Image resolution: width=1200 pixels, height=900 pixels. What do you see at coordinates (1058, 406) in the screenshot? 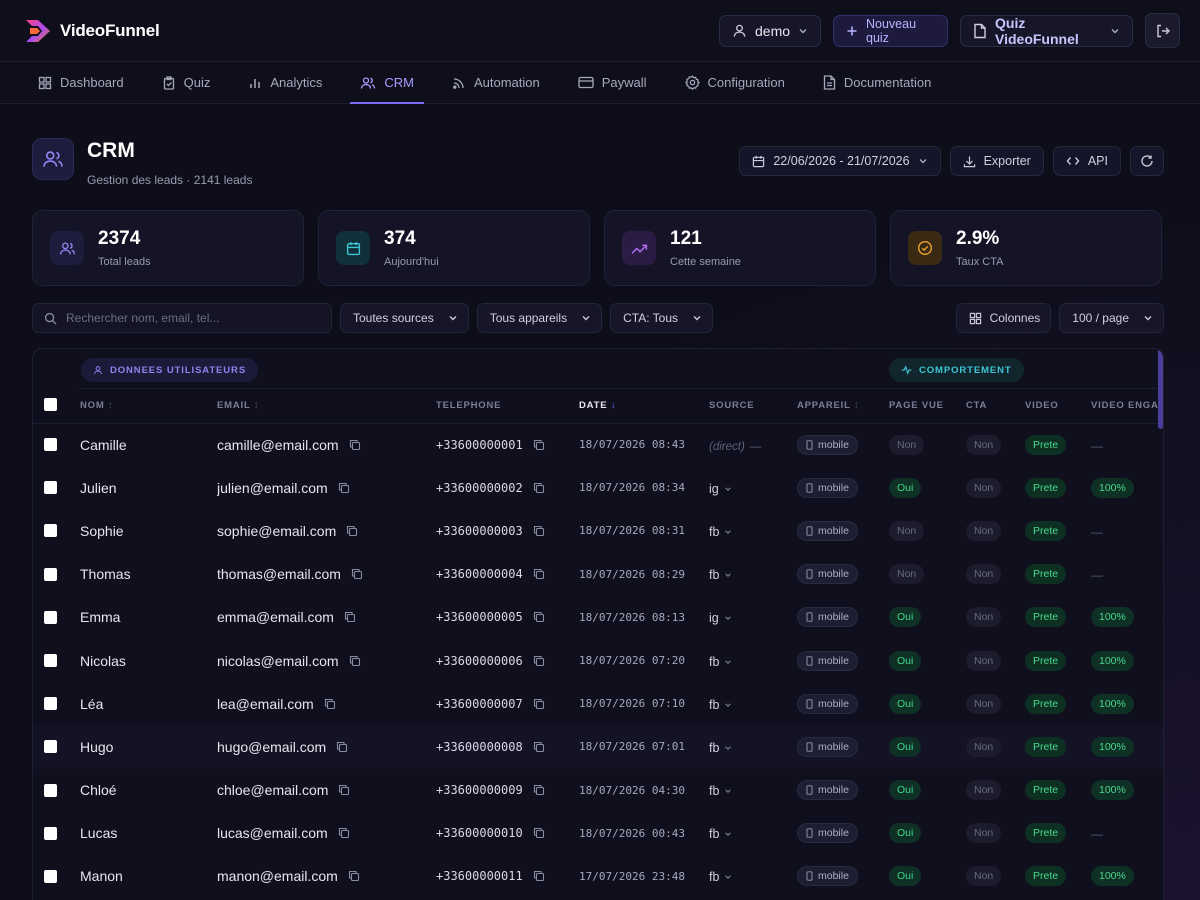
I see `col-header-video: VIDEO` at bounding box center [1058, 406].